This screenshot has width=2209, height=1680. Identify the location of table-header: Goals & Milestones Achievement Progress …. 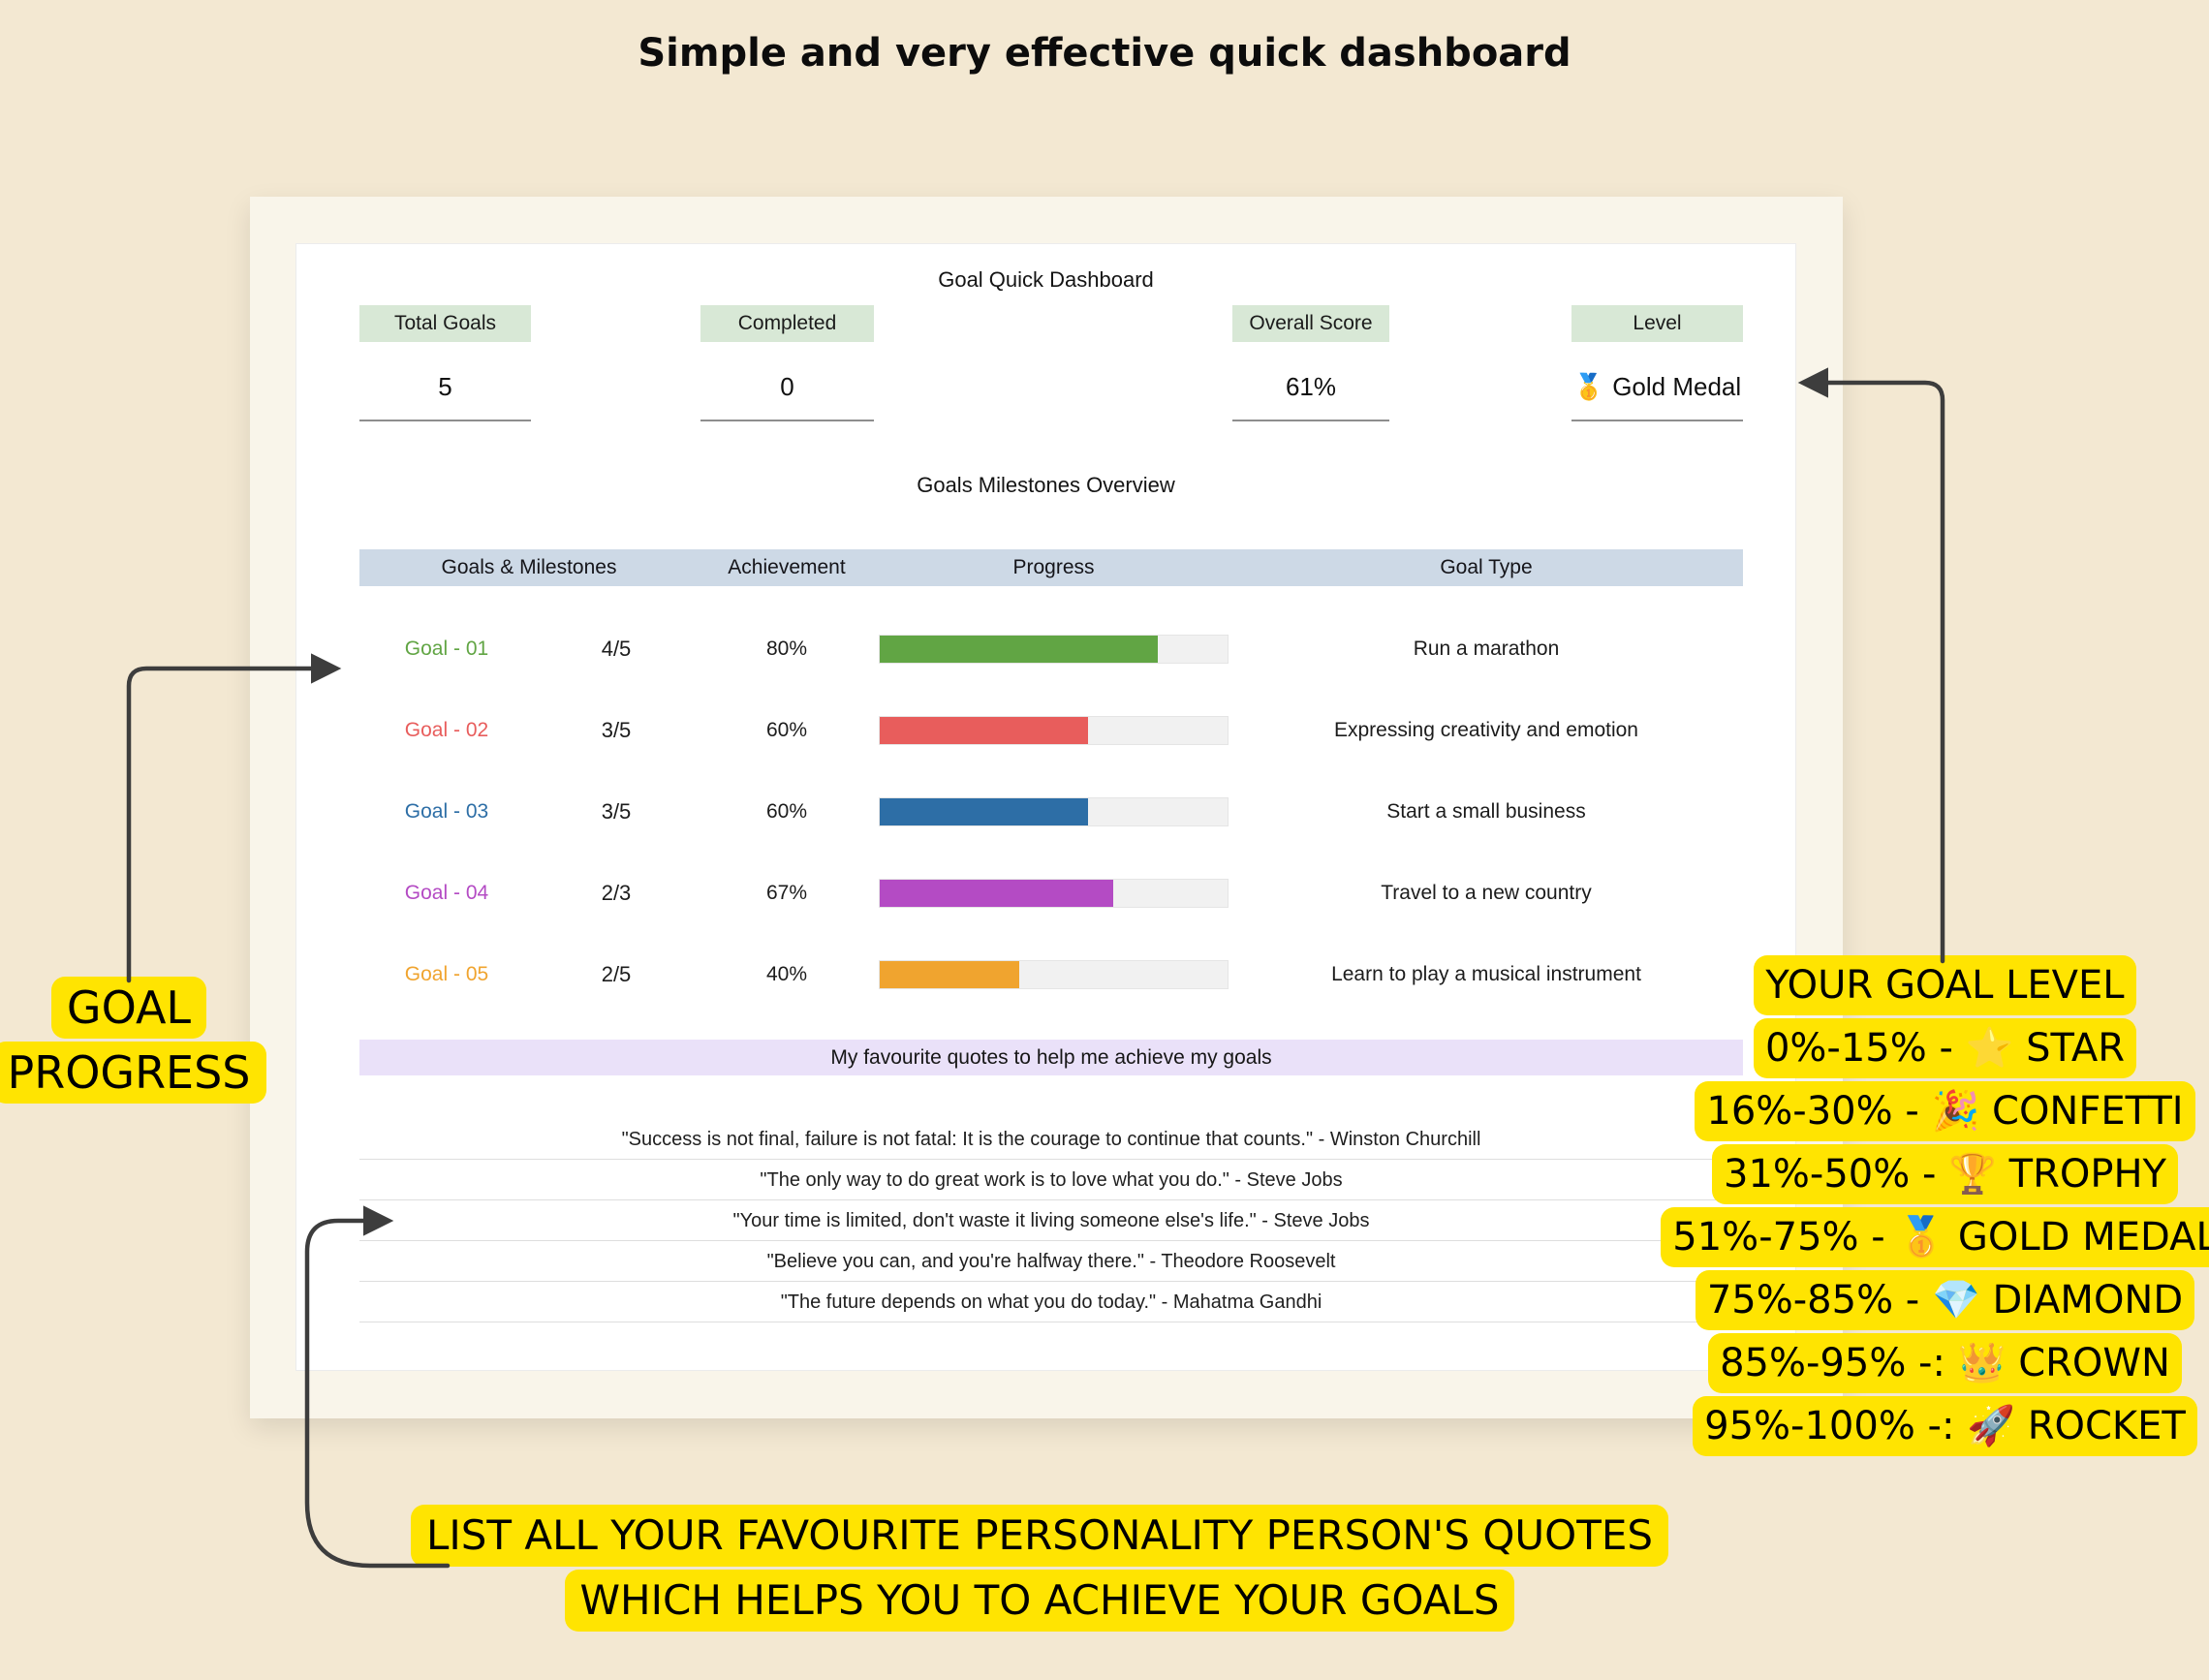
(1051, 567).